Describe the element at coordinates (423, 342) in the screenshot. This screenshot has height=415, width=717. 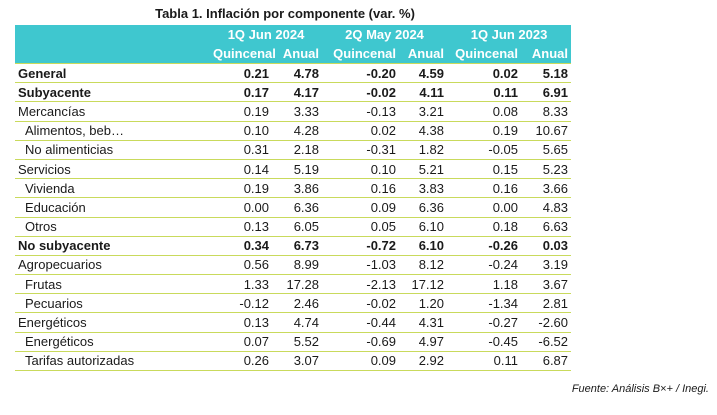
I see `cell-anual: 4.97` at that location.